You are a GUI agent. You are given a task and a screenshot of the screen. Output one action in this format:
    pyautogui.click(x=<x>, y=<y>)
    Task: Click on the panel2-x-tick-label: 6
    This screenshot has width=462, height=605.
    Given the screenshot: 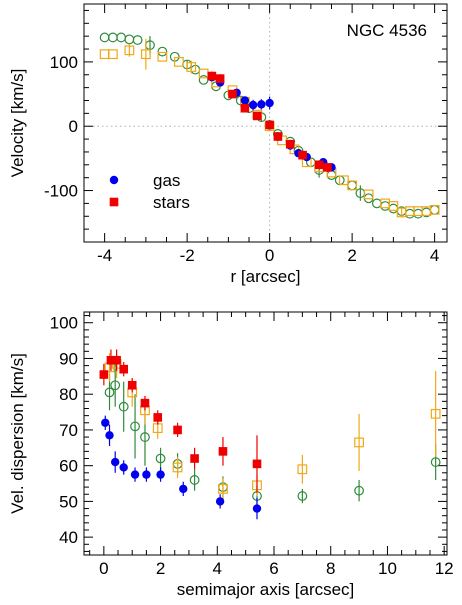 What is the action you would take?
    pyautogui.click(x=273, y=568)
    